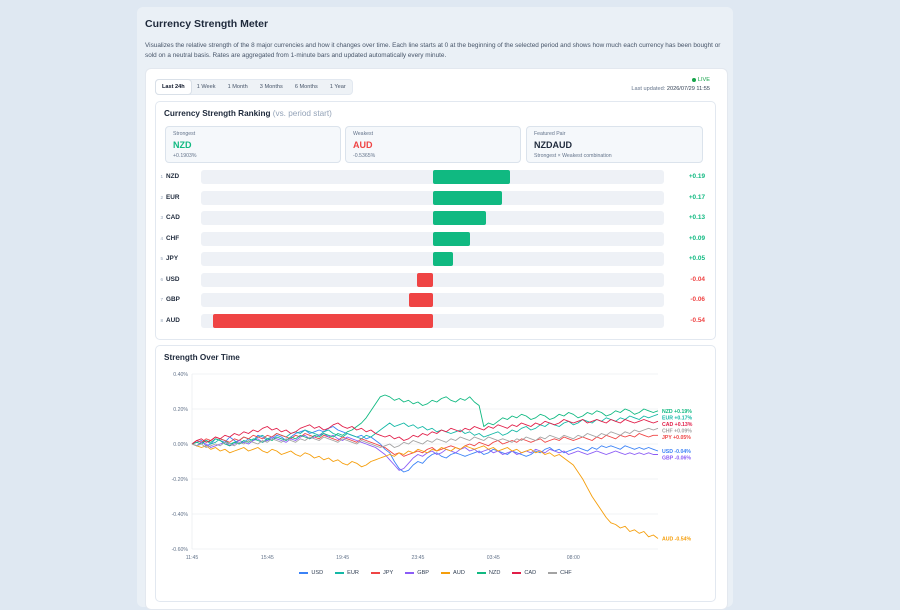 The width and height of the screenshot is (900, 610). Describe the element at coordinates (677, 540) in the screenshot. I see `series-end-label: AUD -0.54%` at that location.